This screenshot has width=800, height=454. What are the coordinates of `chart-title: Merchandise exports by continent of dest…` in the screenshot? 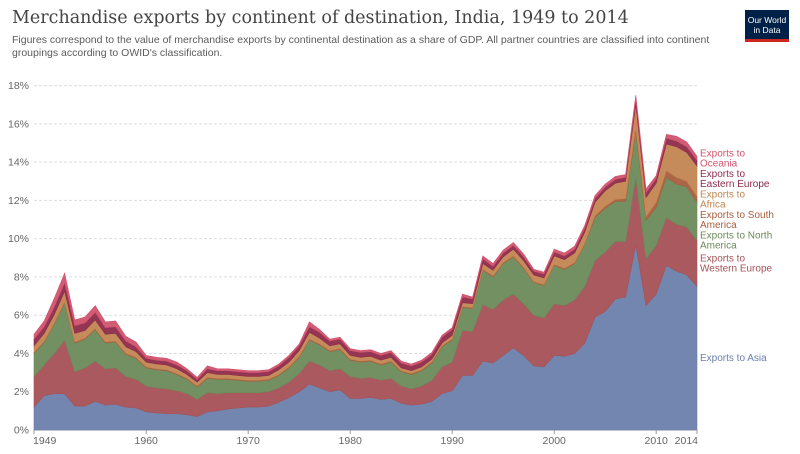 It's located at (320, 18).